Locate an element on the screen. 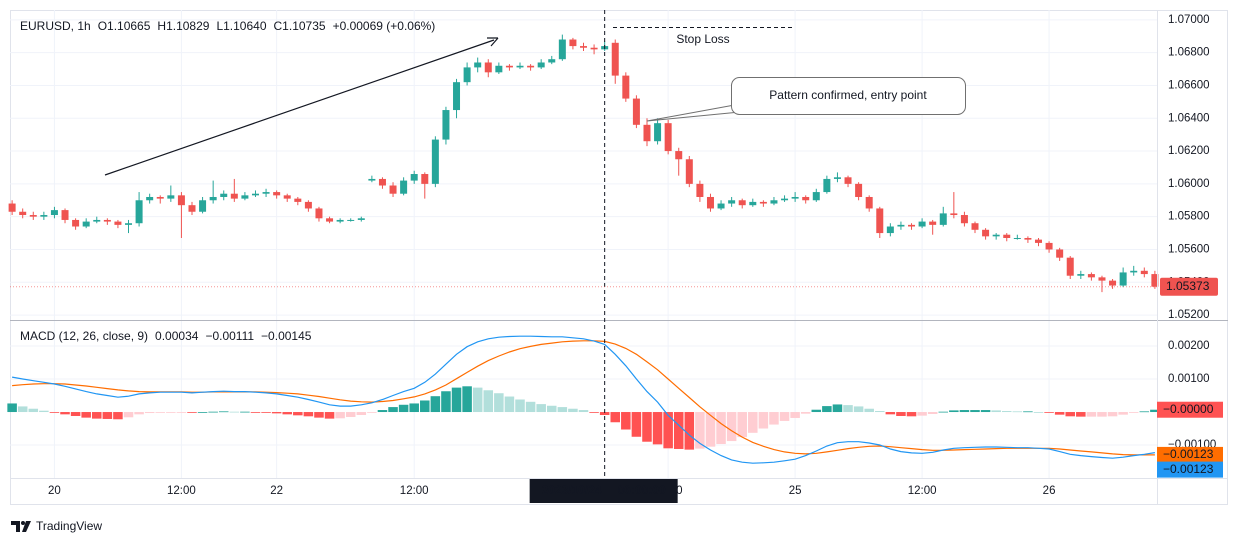  legend-histogram: 0.00034 is located at coordinates (177, 336).